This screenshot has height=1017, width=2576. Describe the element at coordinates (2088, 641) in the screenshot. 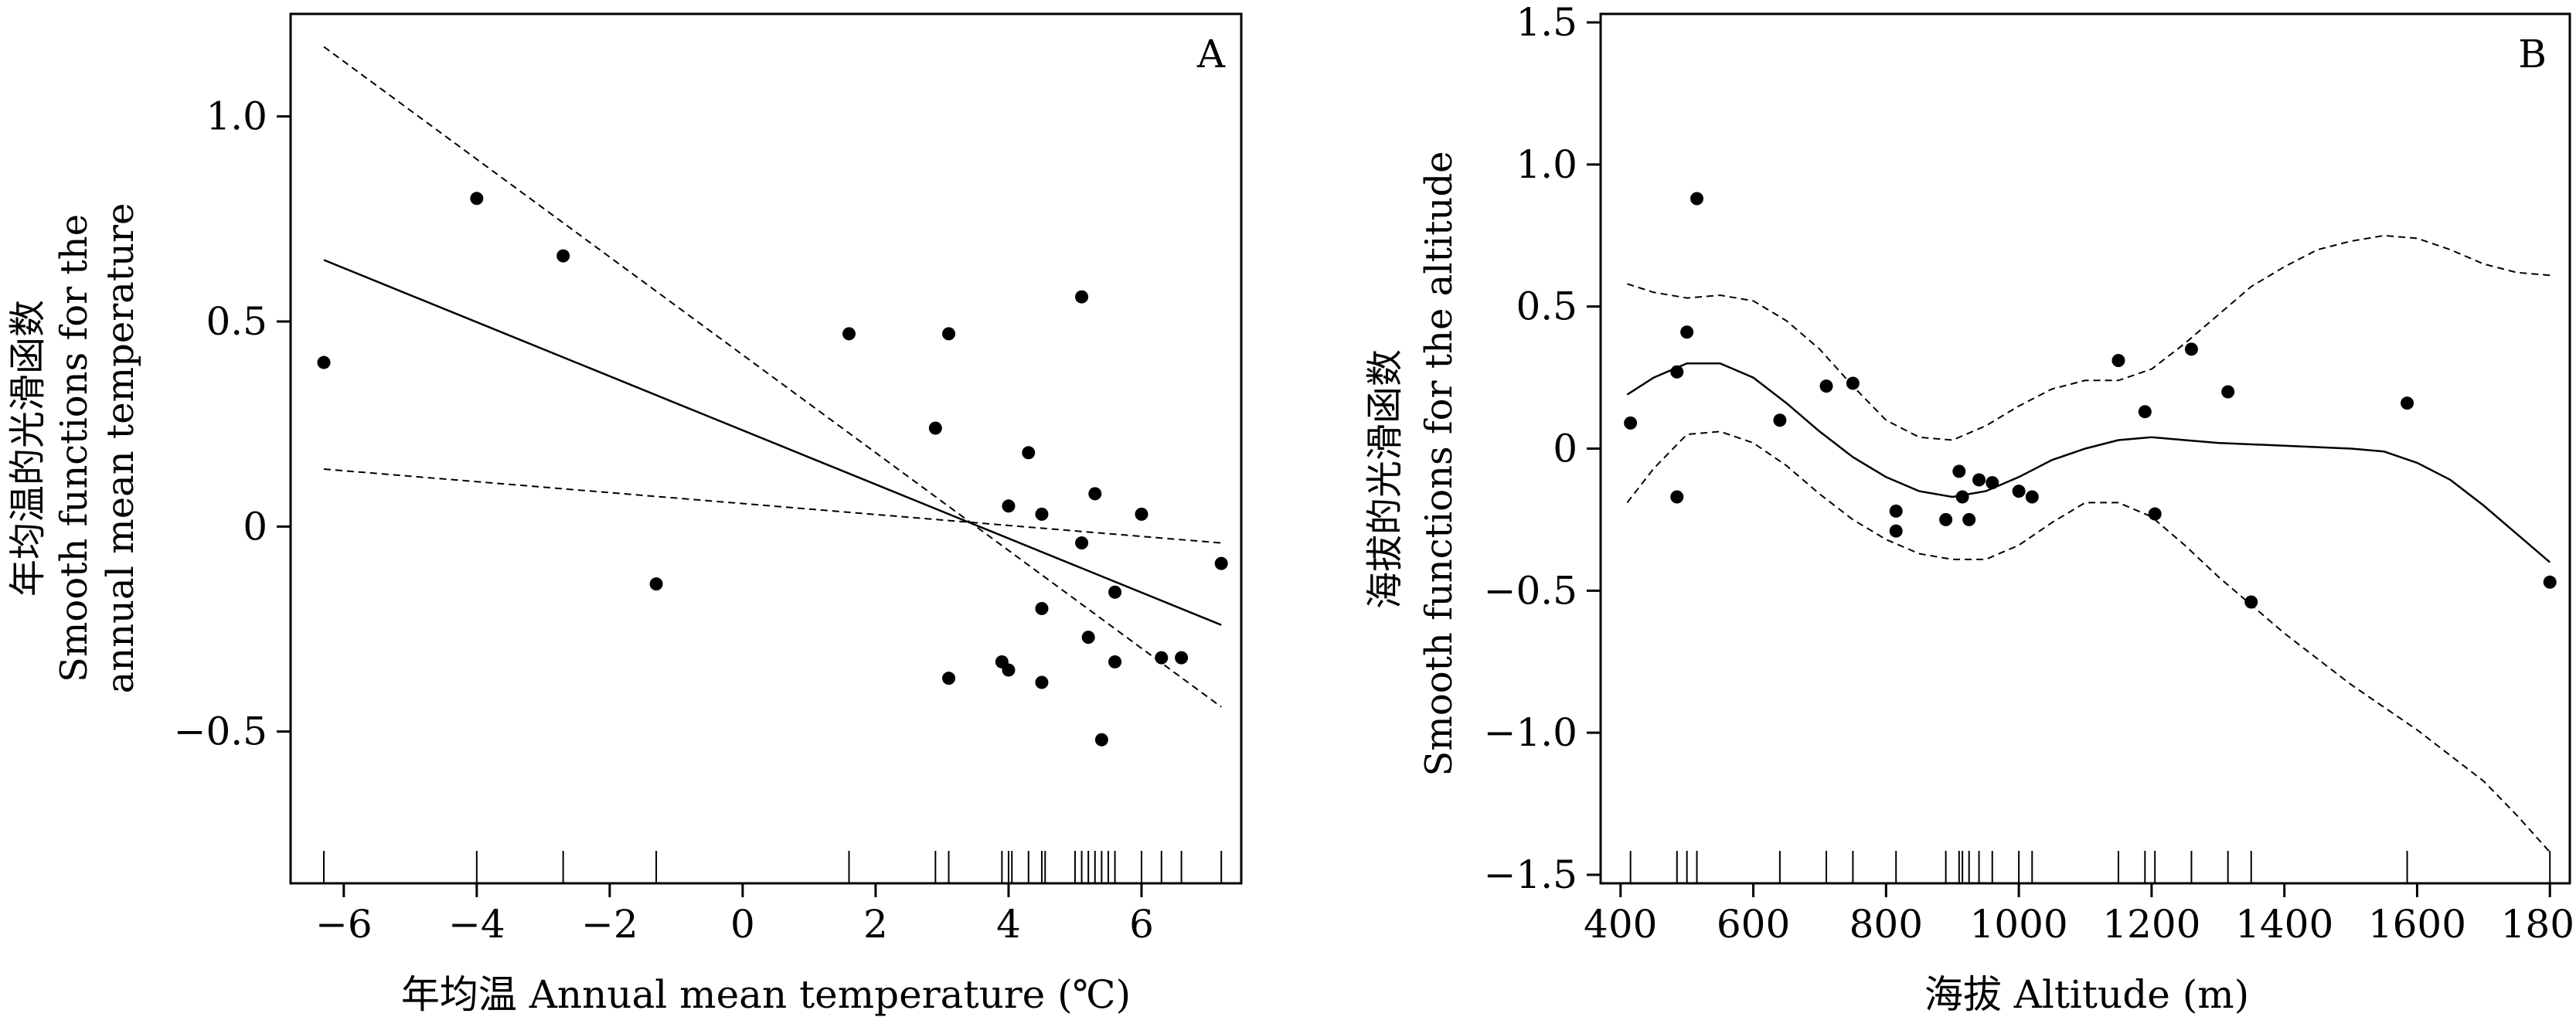

I see `ci-lower-line-b` at that location.